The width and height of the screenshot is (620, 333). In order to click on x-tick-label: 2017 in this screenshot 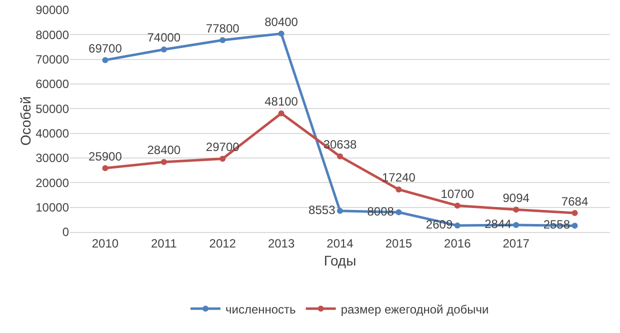, I will do `click(516, 243)`.